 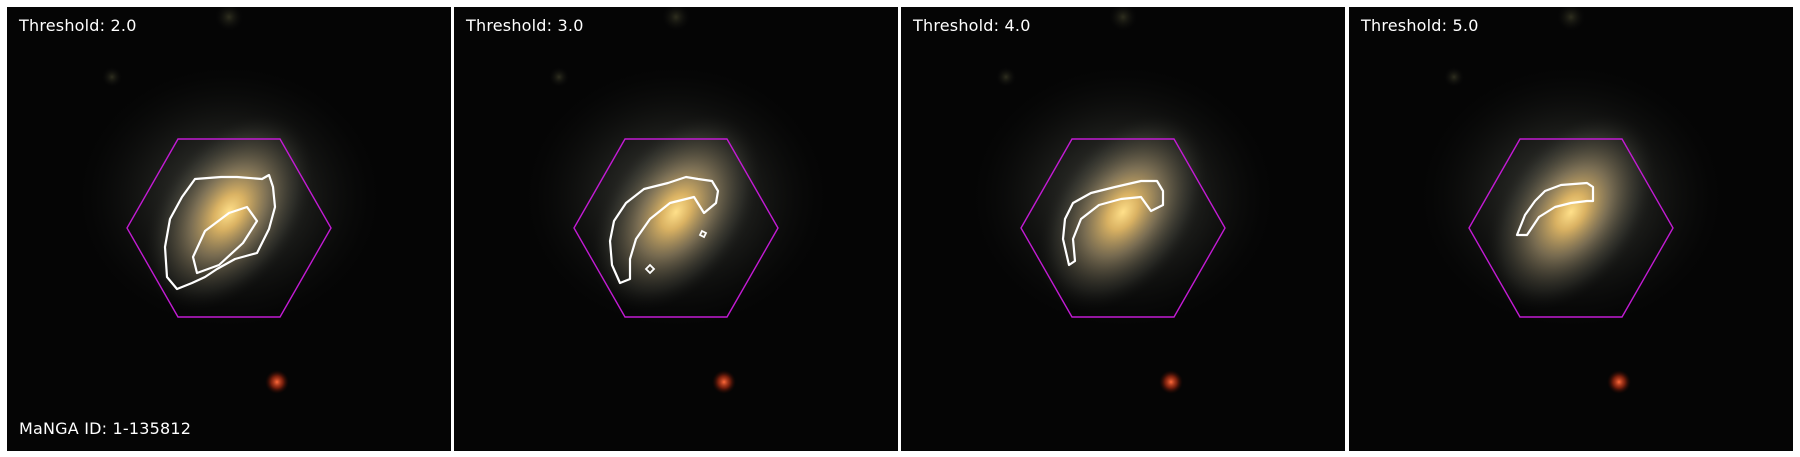 I want to click on threshold-label: Threshold: 2.0, so click(x=78, y=25).